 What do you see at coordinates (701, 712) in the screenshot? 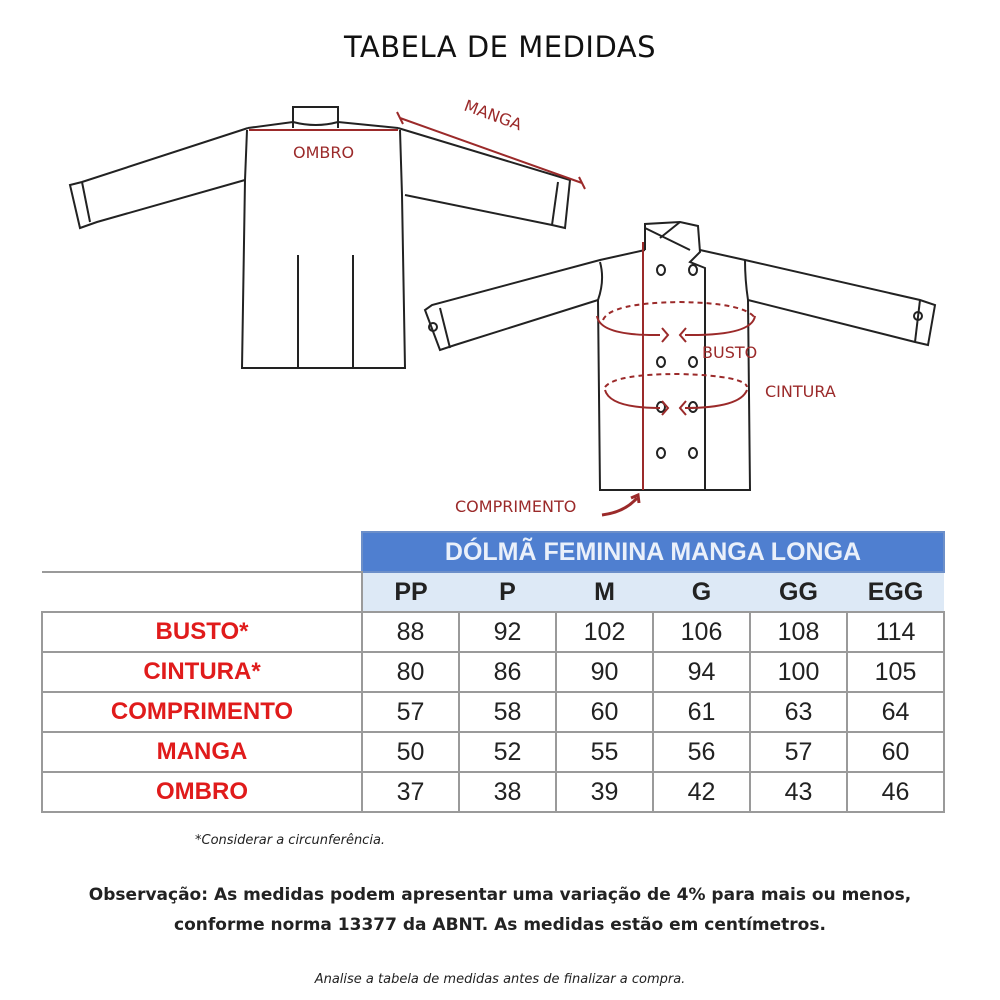
I see `table-cell: 61` at bounding box center [701, 712].